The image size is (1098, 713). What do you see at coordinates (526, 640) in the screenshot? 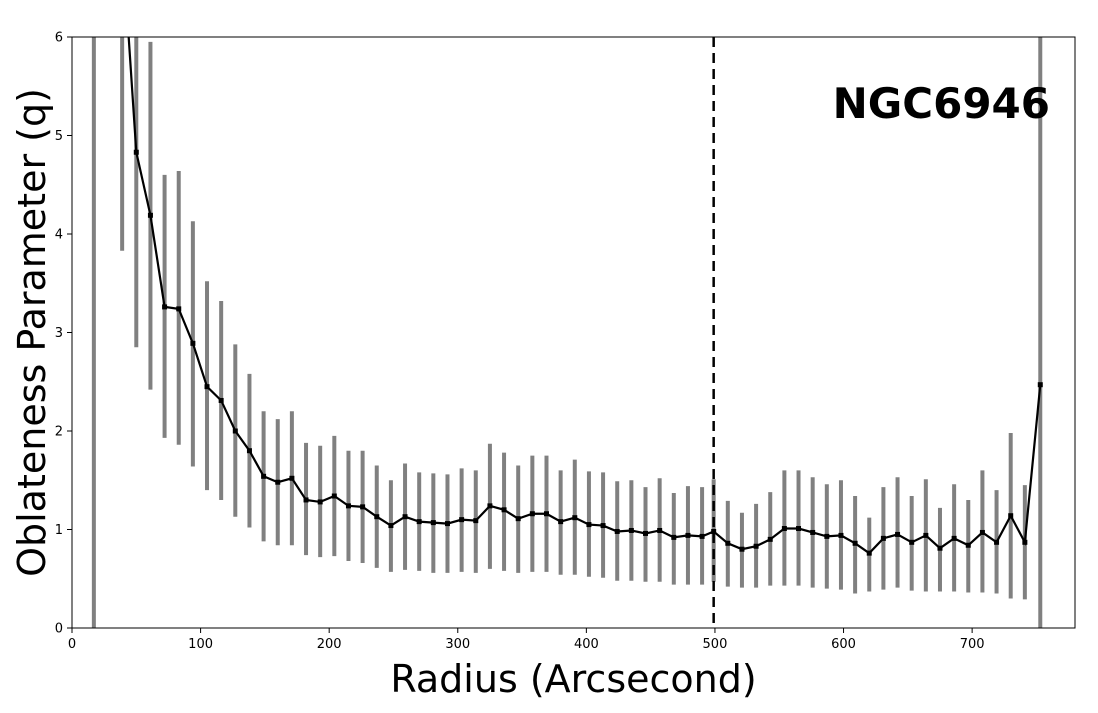
I see `x-axis-ticks: 0 100 200 300 400 500 600 700` at bounding box center [526, 640].